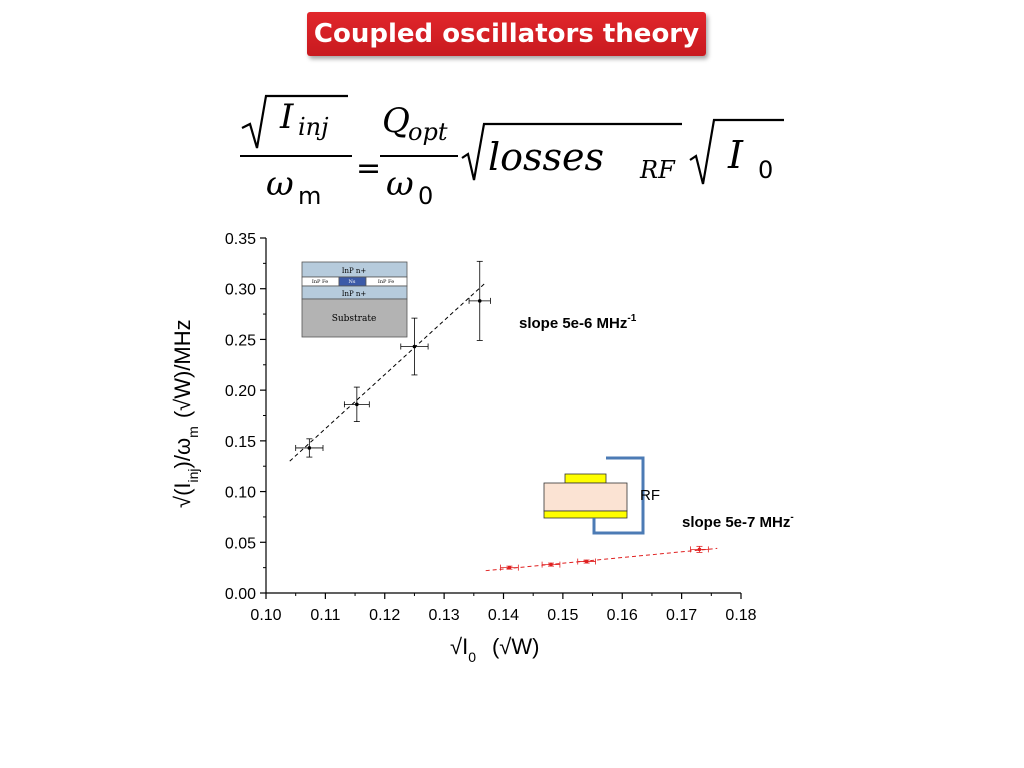 The image size is (1024, 768). What do you see at coordinates (245, 417) in the screenshot?
I see `y-ticks: 0.00 0.05 0.10 0.15 0.20 0.25 0.30 0.35` at bounding box center [245, 417].